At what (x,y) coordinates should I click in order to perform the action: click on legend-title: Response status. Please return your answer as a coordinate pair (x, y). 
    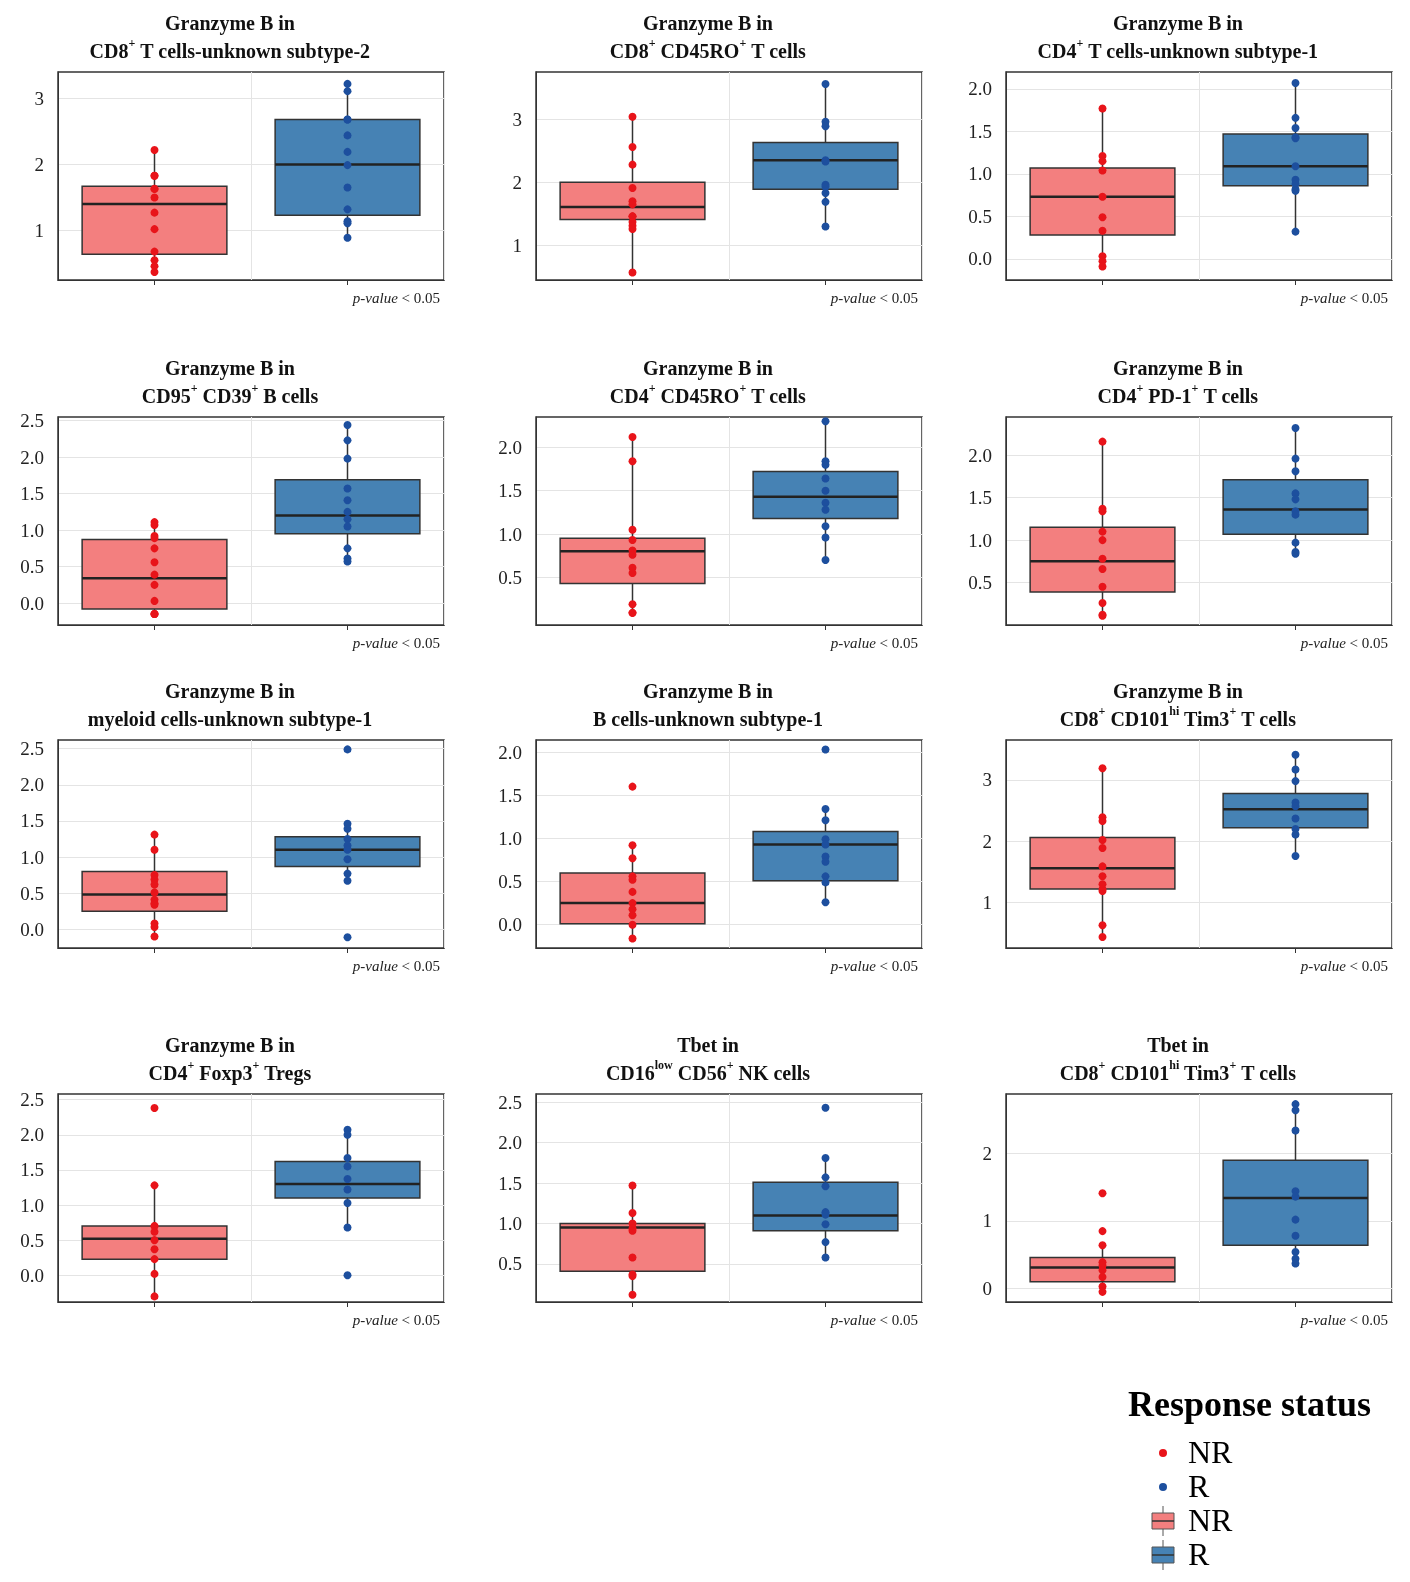
    Looking at the image, I should click on (1250, 1404).